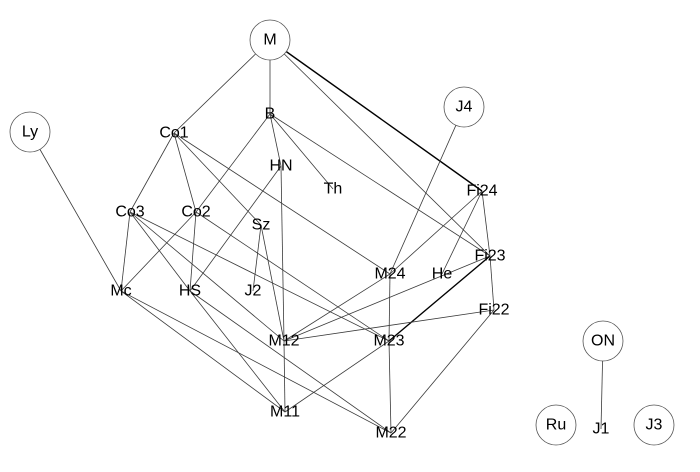 The height and width of the screenshot is (472, 700). I want to click on edge-fi24-m24, so click(436, 232).